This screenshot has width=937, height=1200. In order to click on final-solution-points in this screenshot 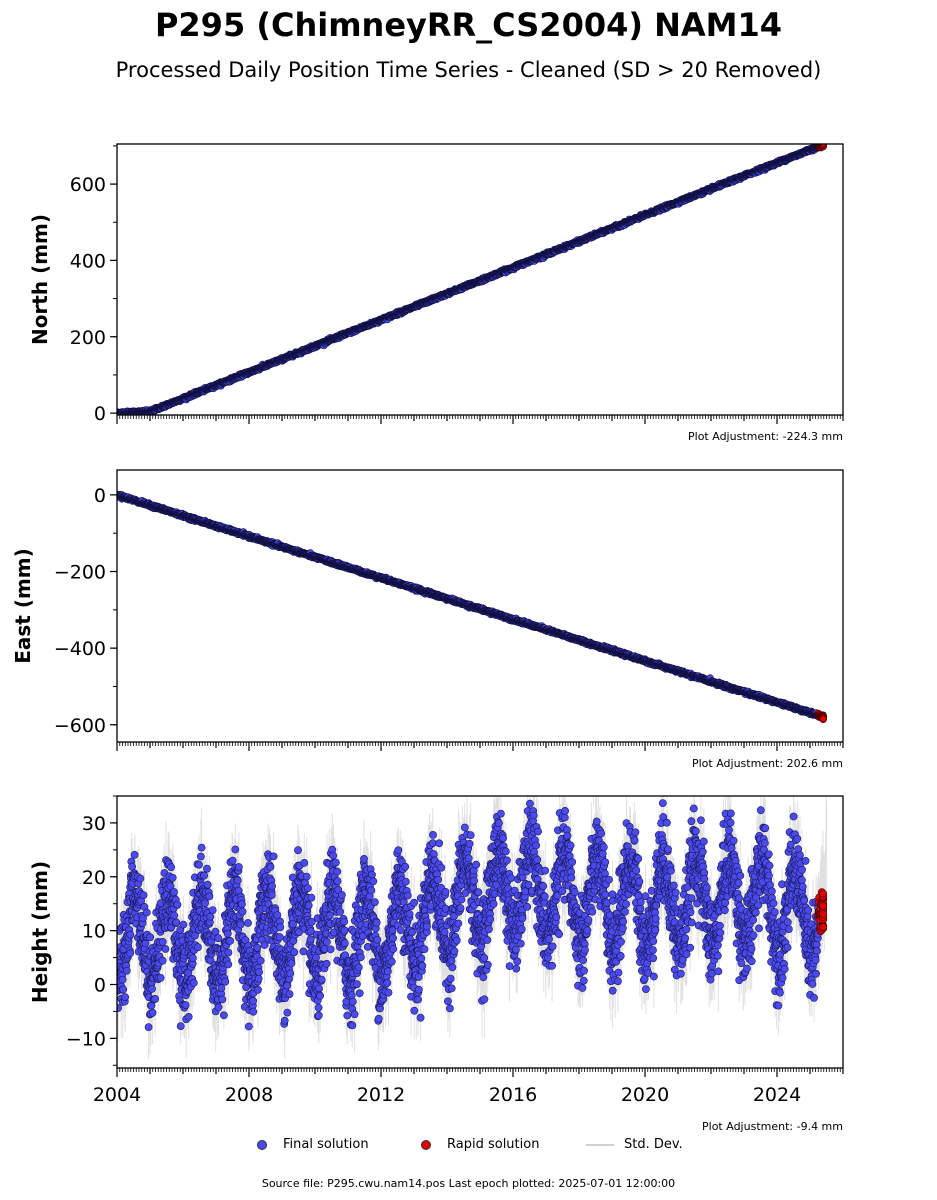, I will do `click(469, 605)`.